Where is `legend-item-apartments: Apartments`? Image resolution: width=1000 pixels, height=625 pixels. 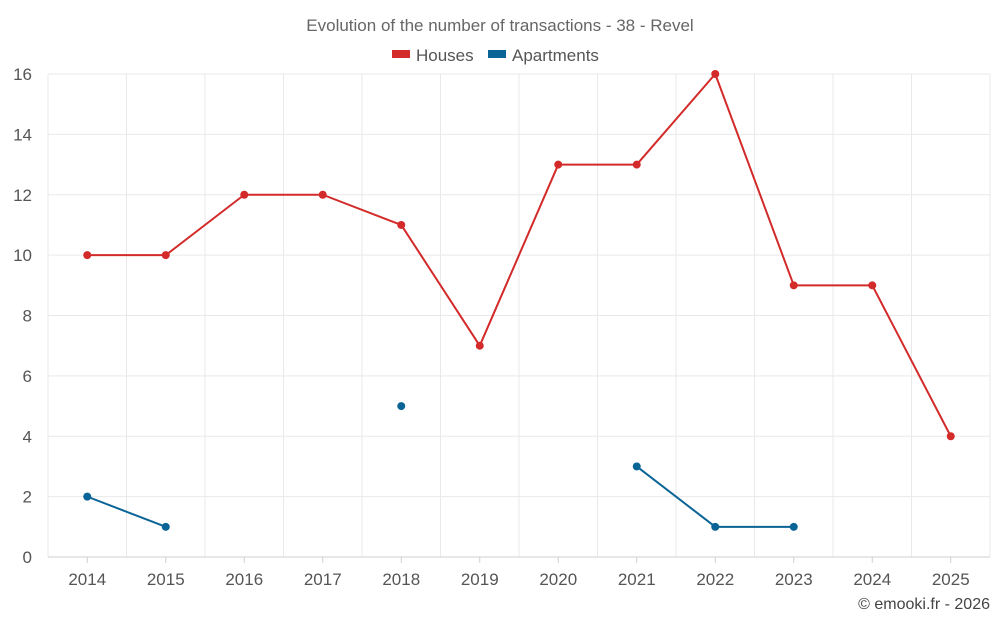
legend-item-apartments: Apartments is located at coordinates (543, 55).